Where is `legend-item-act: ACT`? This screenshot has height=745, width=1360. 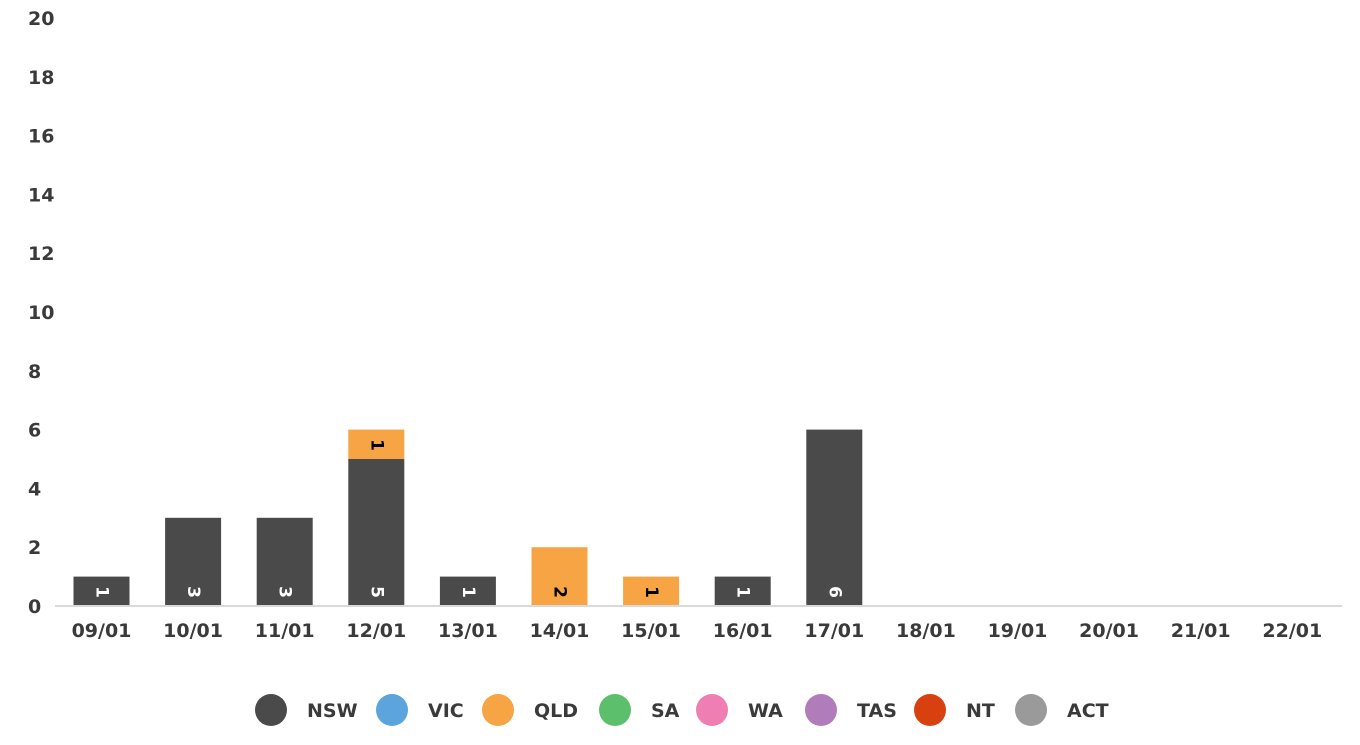 legend-item-act: ACT is located at coordinates (1062, 710).